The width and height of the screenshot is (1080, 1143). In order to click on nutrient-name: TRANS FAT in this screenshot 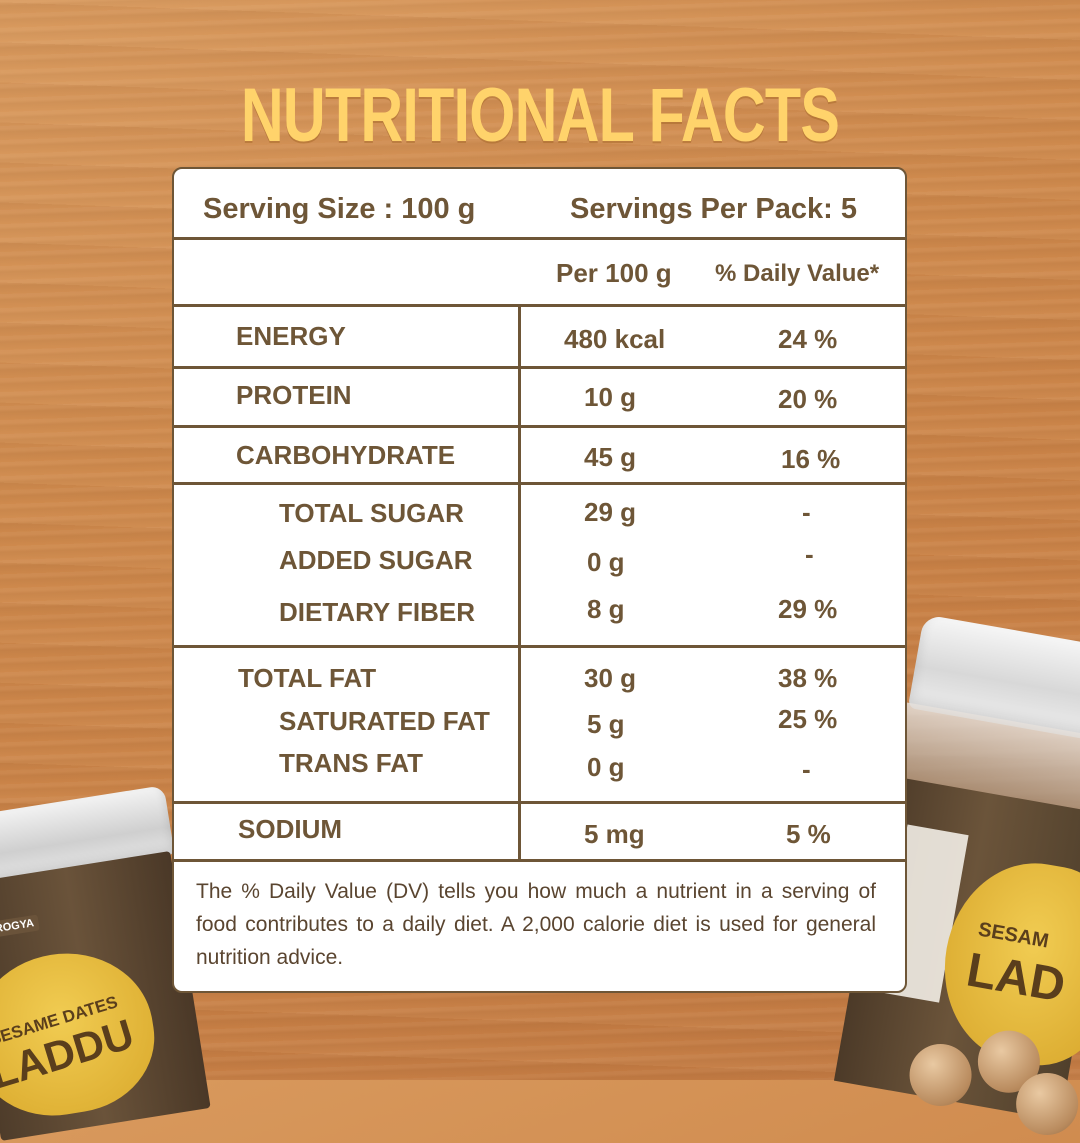, I will do `click(351, 763)`.